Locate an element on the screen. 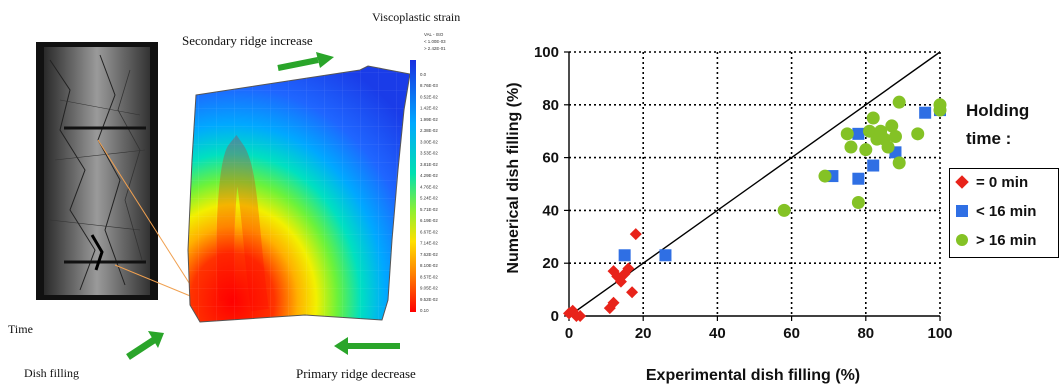 This screenshot has width=1060, height=392. colorbar-tick-label: 1.42E-02 is located at coordinates (429, 108).